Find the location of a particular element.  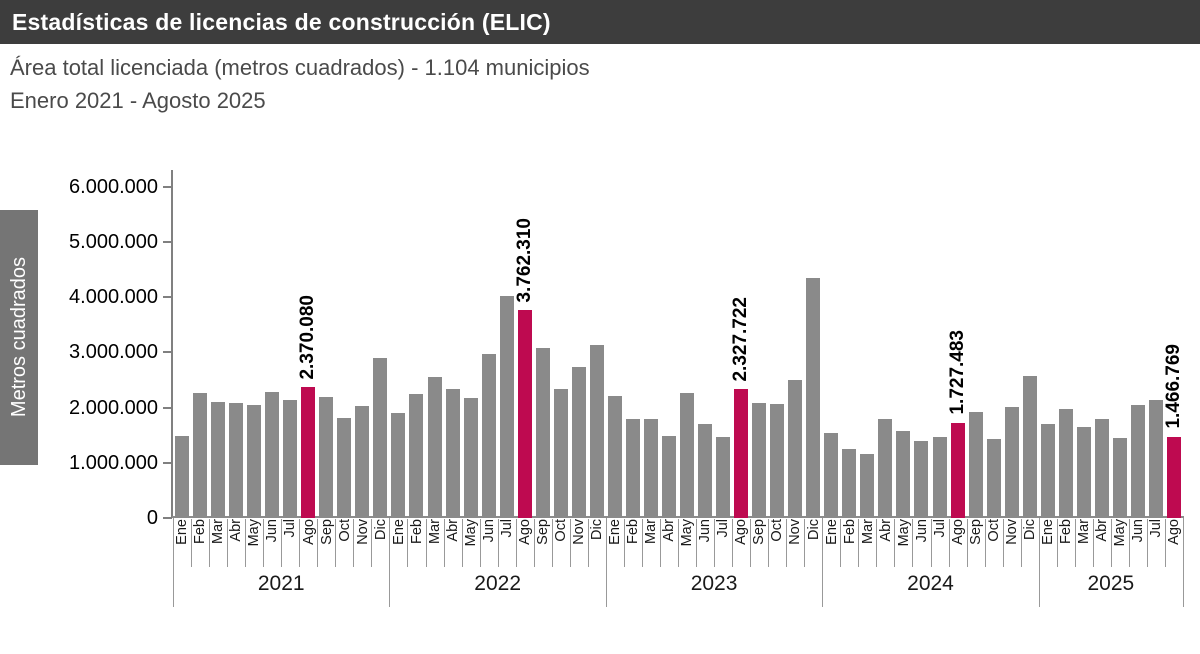

bar-value-label: 1.727.483 is located at coordinates (957, 372).